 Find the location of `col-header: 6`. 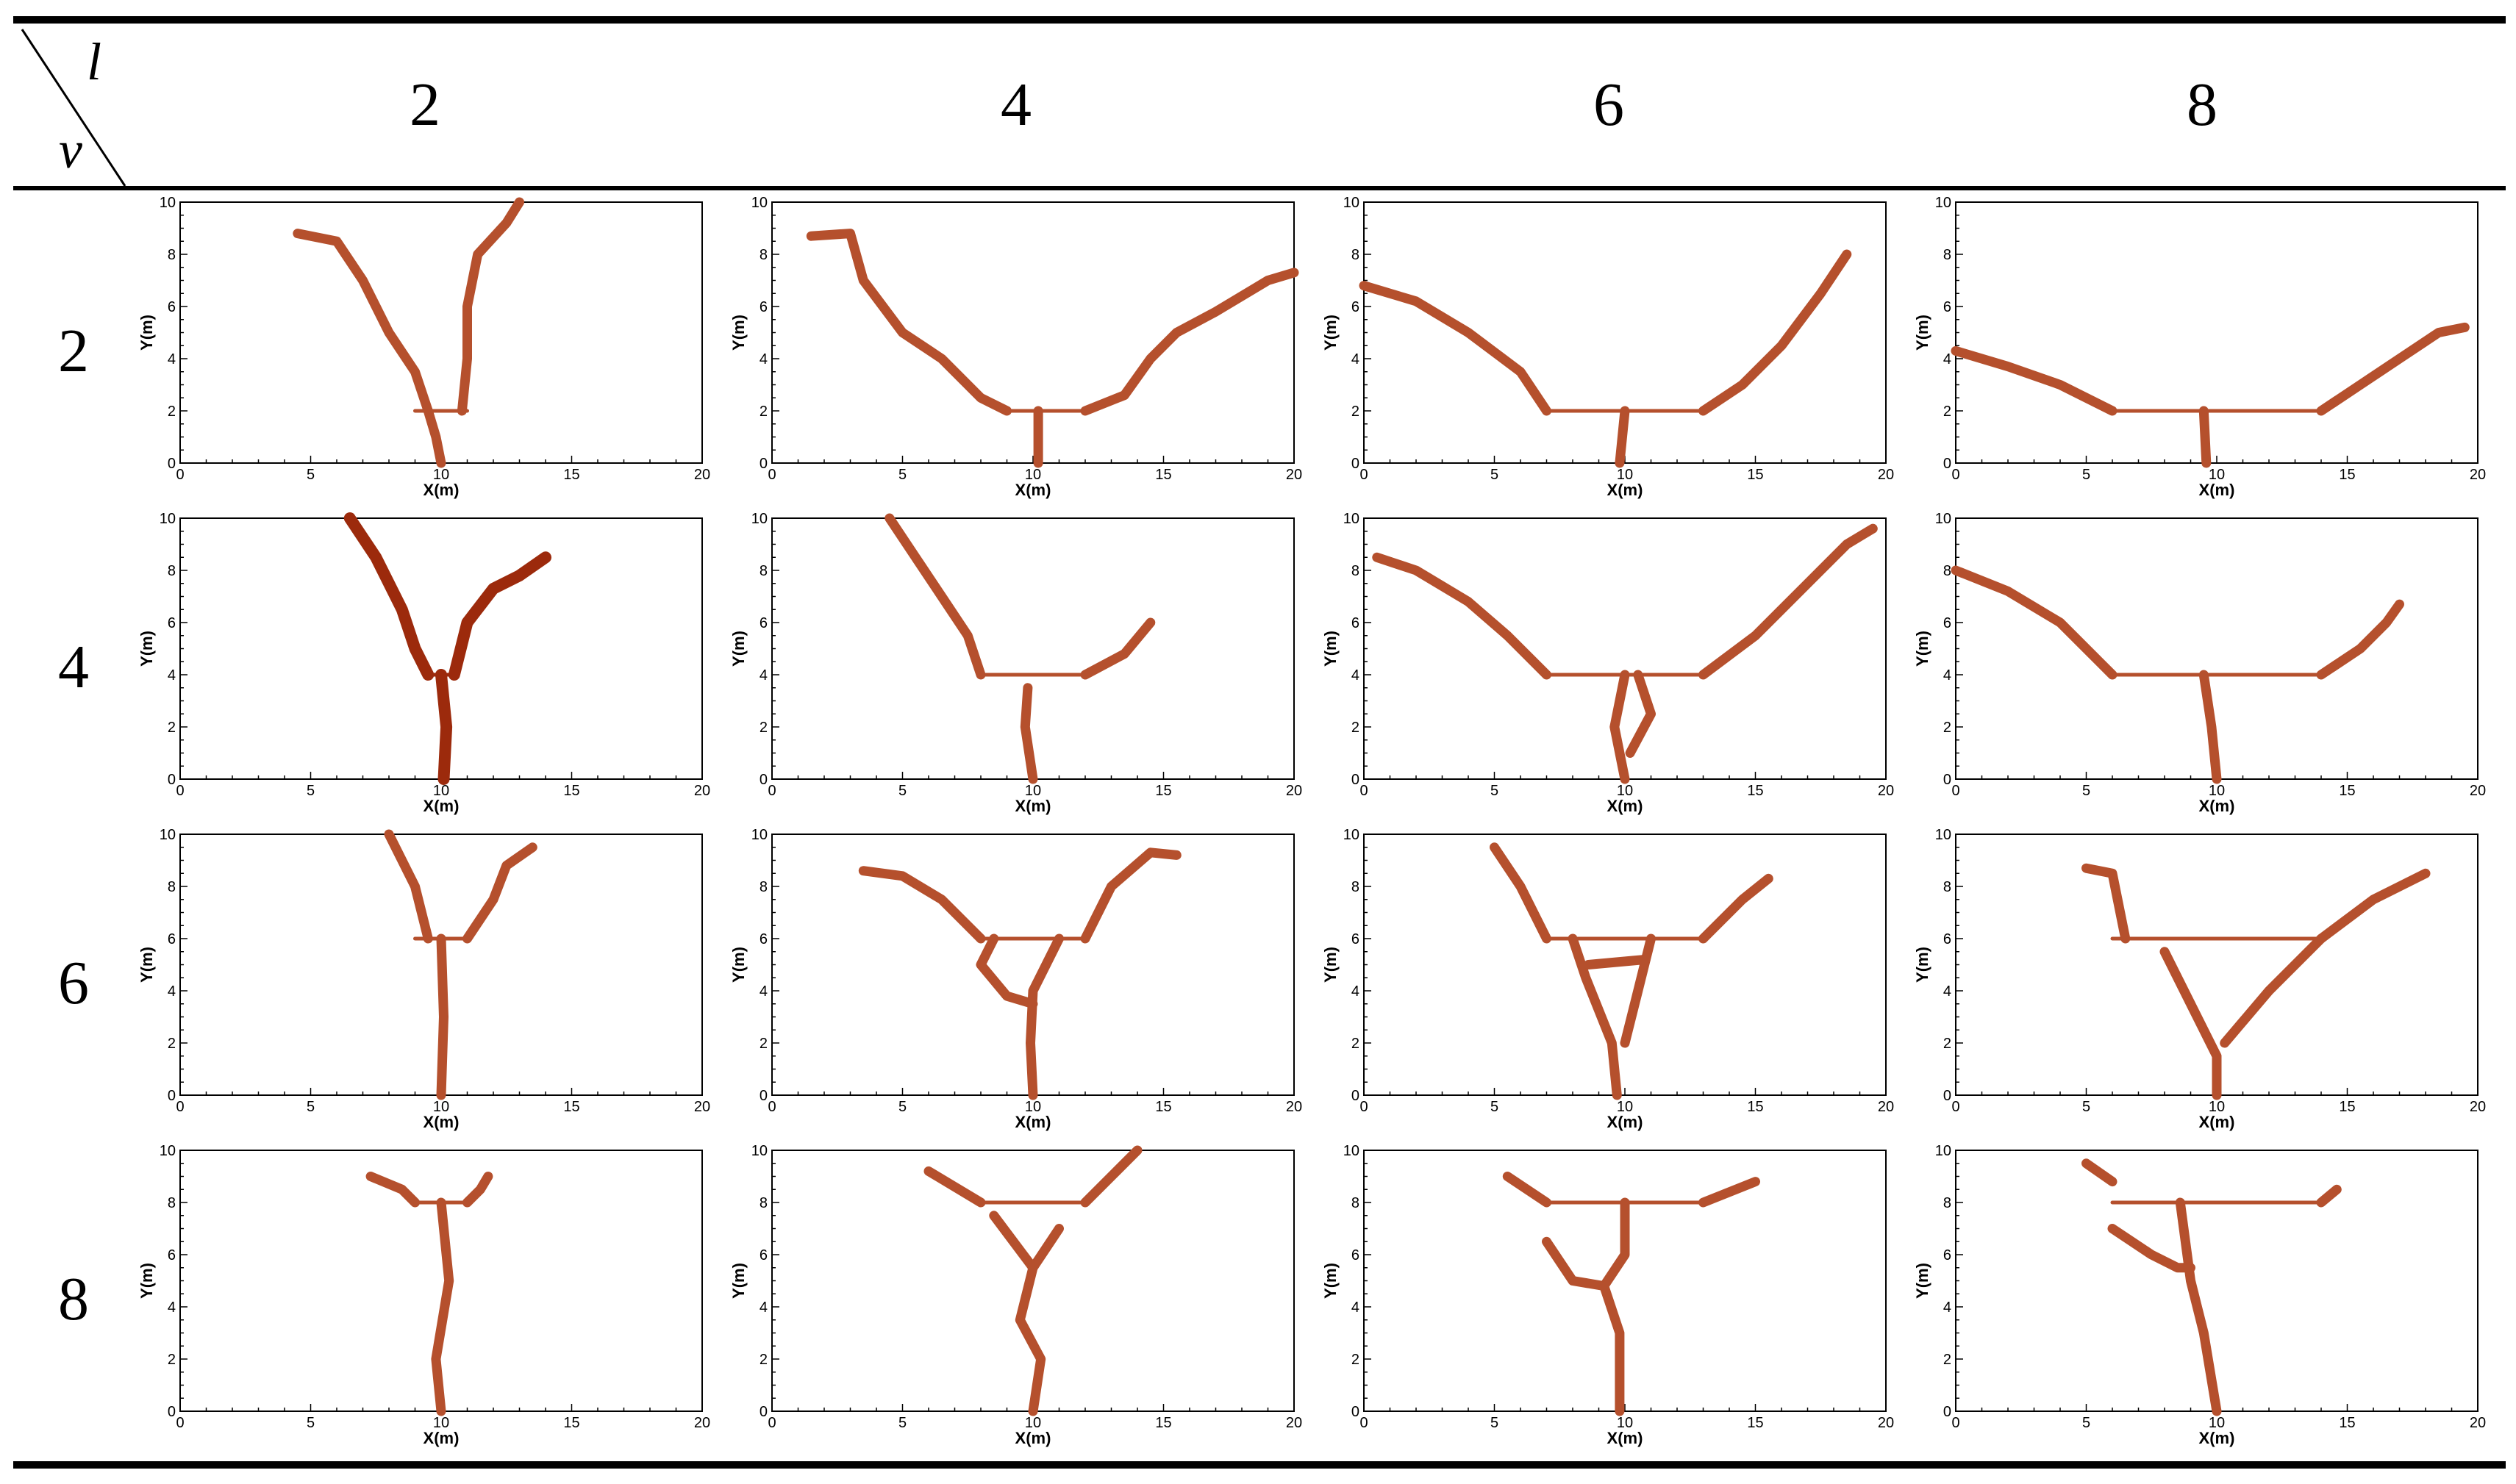

col-header: 6 is located at coordinates (1608, 105).